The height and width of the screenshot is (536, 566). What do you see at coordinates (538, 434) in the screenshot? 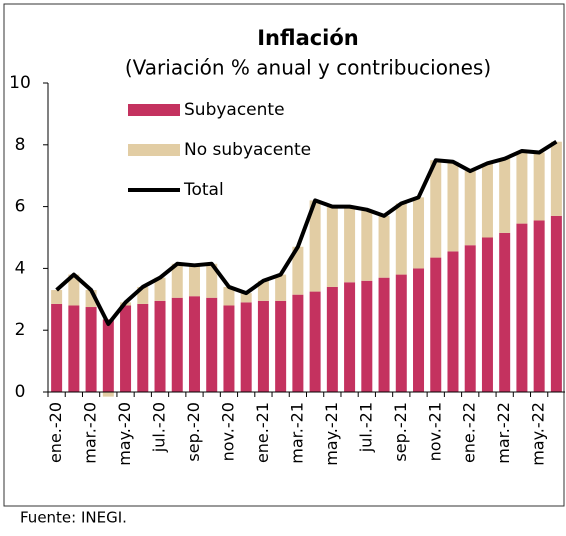
I see `x-tick-label: may.-22` at bounding box center [538, 434].